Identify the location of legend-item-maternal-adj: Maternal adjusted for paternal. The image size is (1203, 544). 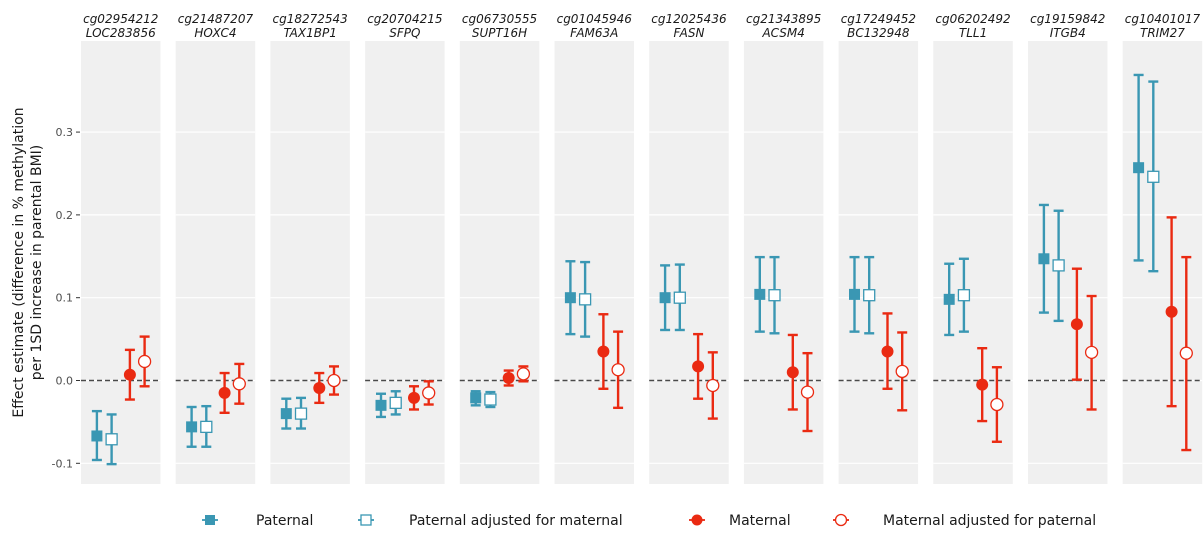
(964, 521).